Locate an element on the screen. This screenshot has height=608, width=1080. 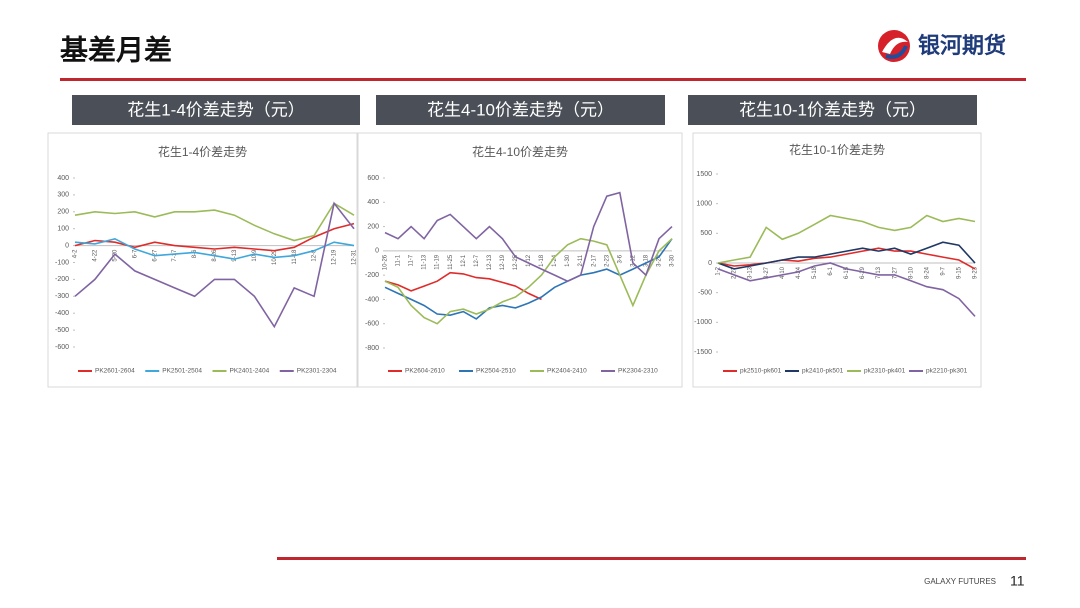
heading: 花生1-4价差走势（元） is located at coordinates (216, 109).